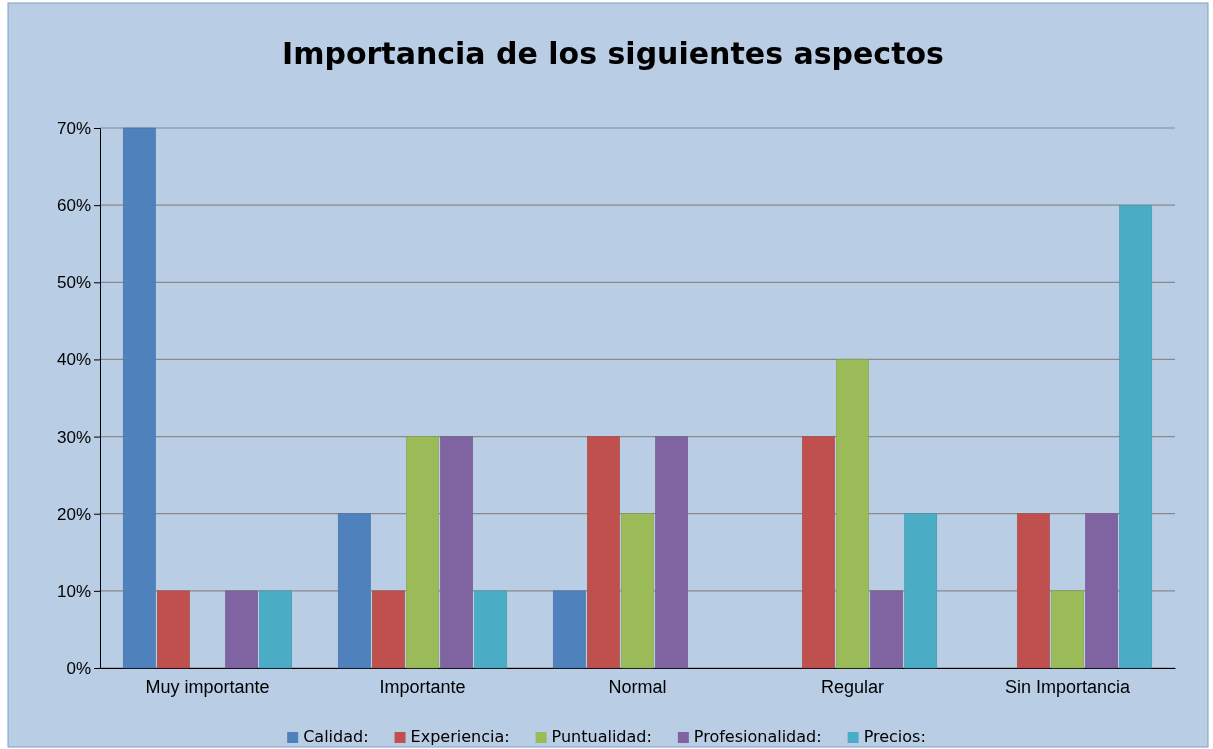 The image size is (1213, 749). I want to click on y-tick-label: 60%, so click(73, 206).